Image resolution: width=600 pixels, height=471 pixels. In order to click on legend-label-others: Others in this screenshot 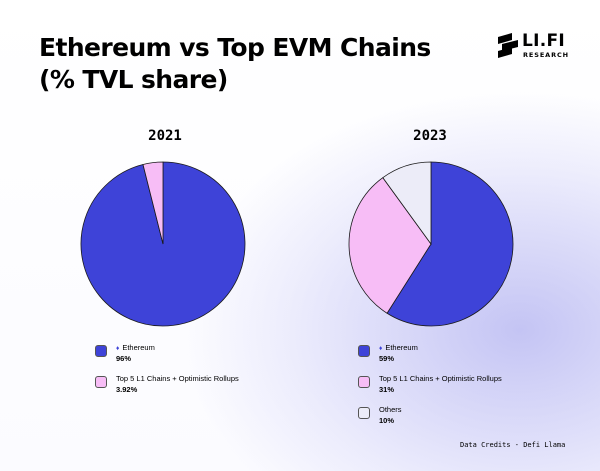, I will do `click(390, 409)`.